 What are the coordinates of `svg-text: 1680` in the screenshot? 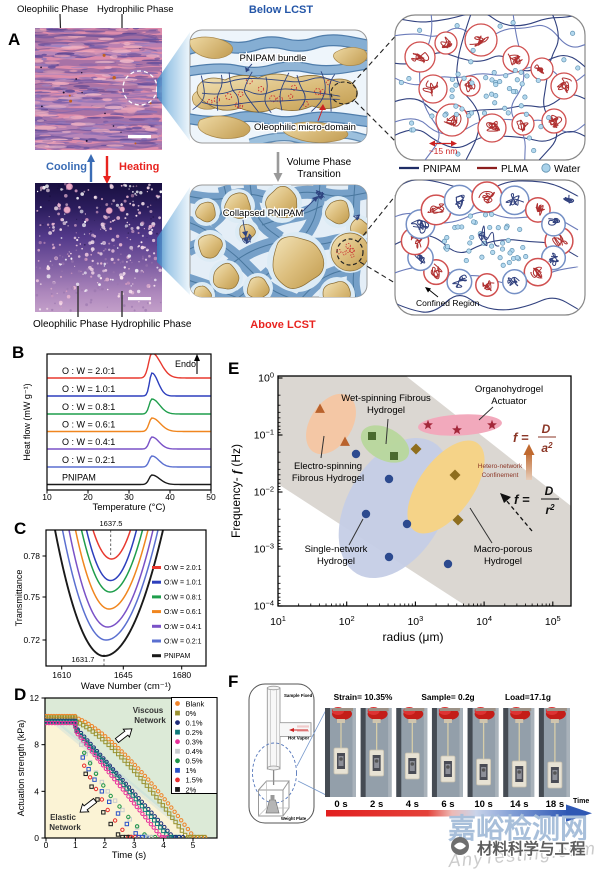 It's located at (181, 675).